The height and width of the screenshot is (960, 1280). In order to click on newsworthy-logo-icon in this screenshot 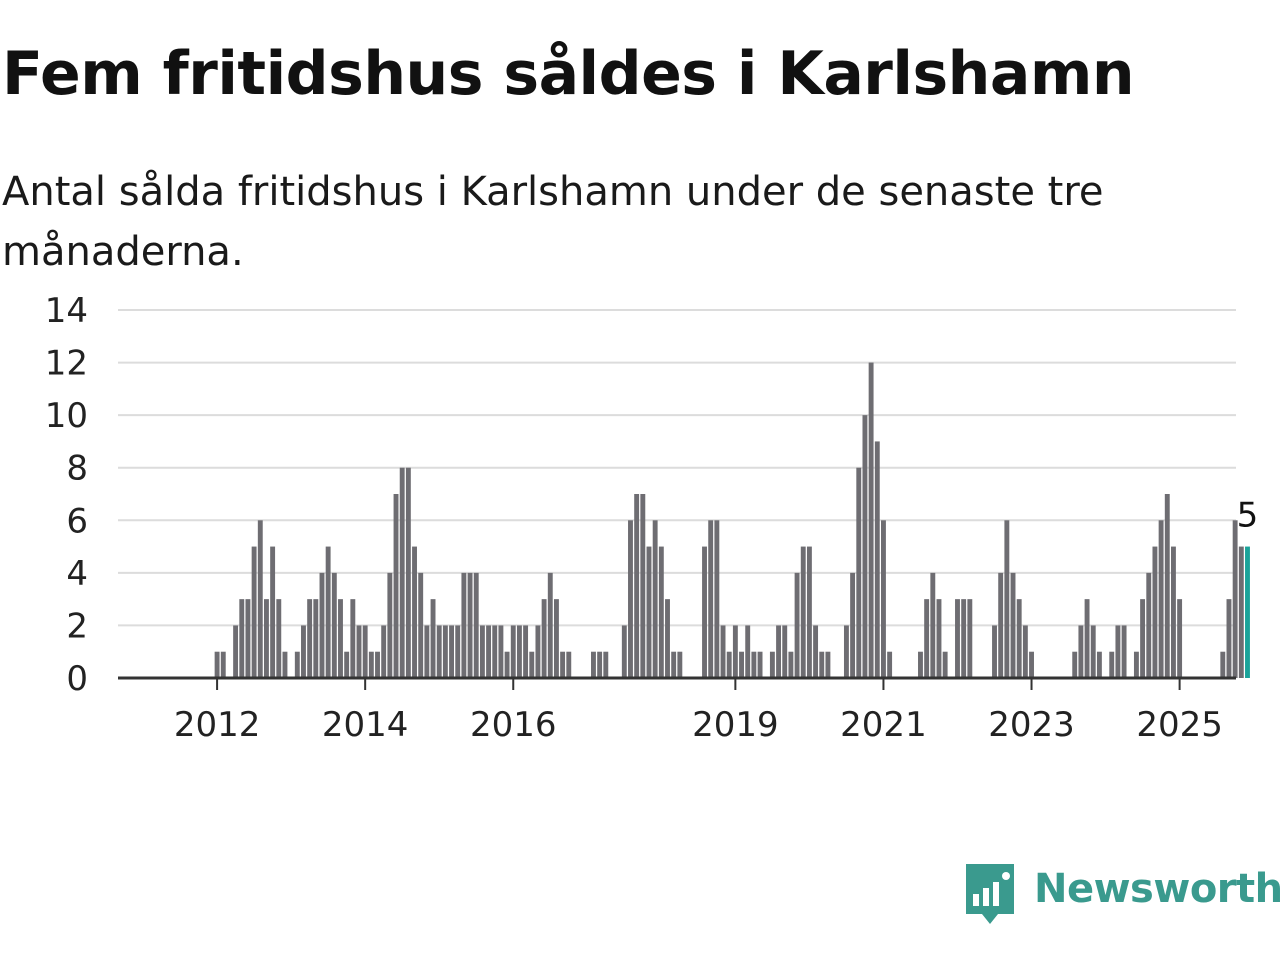, I will do `click(990, 894)`.